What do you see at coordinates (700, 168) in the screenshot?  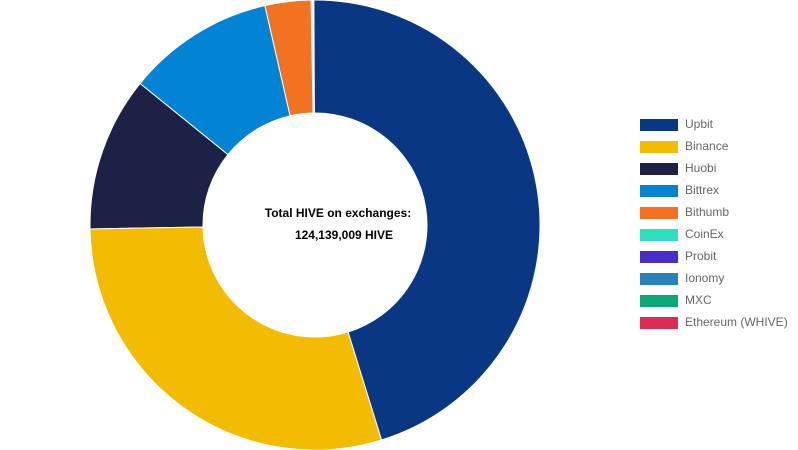 I see `legend-label: Huobi` at bounding box center [700, 168].